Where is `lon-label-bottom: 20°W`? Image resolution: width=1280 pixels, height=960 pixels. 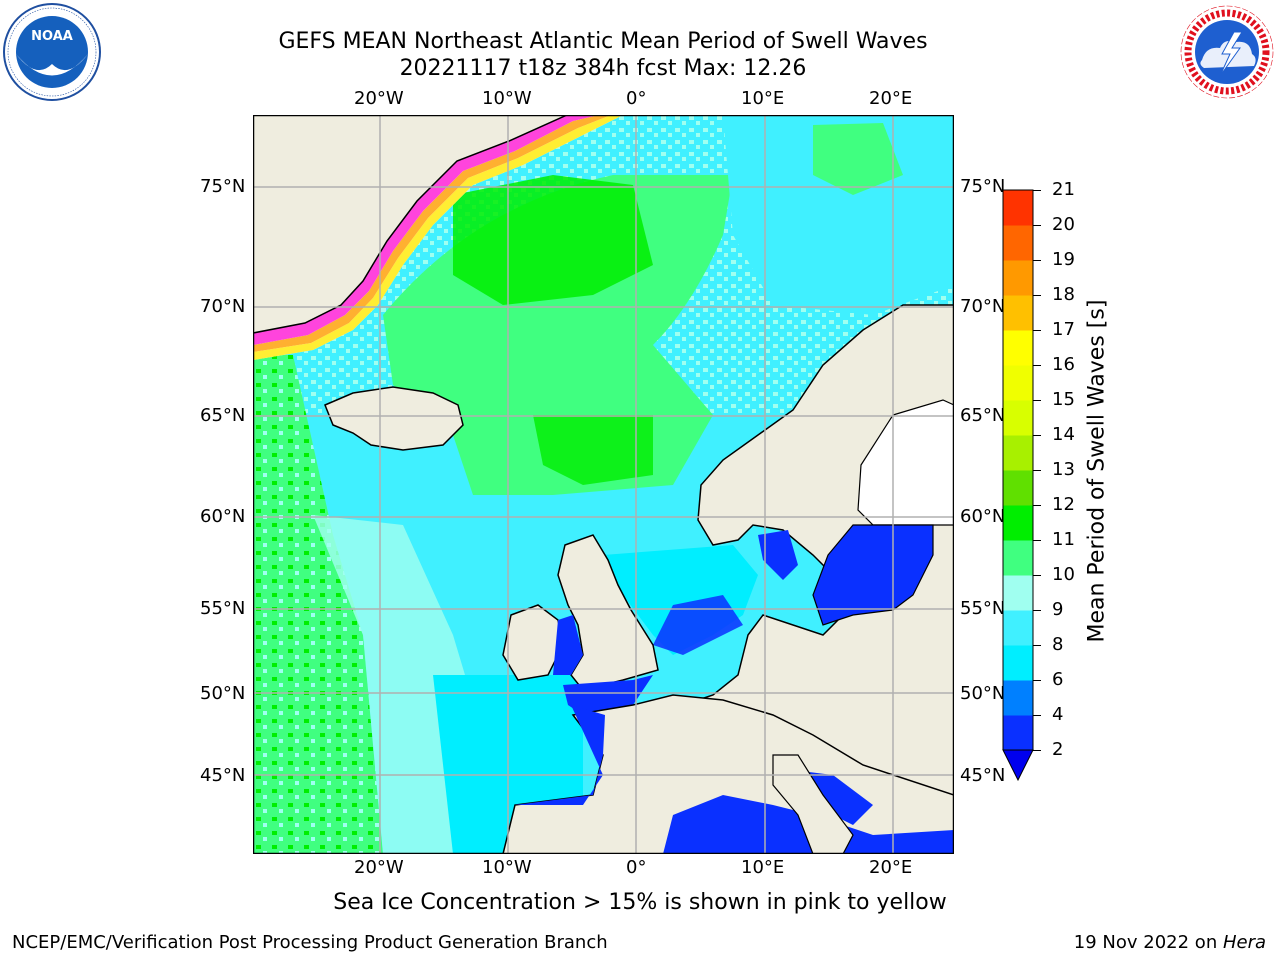
lon-label-bottom: 20°W is located at coordinates (379, 867).